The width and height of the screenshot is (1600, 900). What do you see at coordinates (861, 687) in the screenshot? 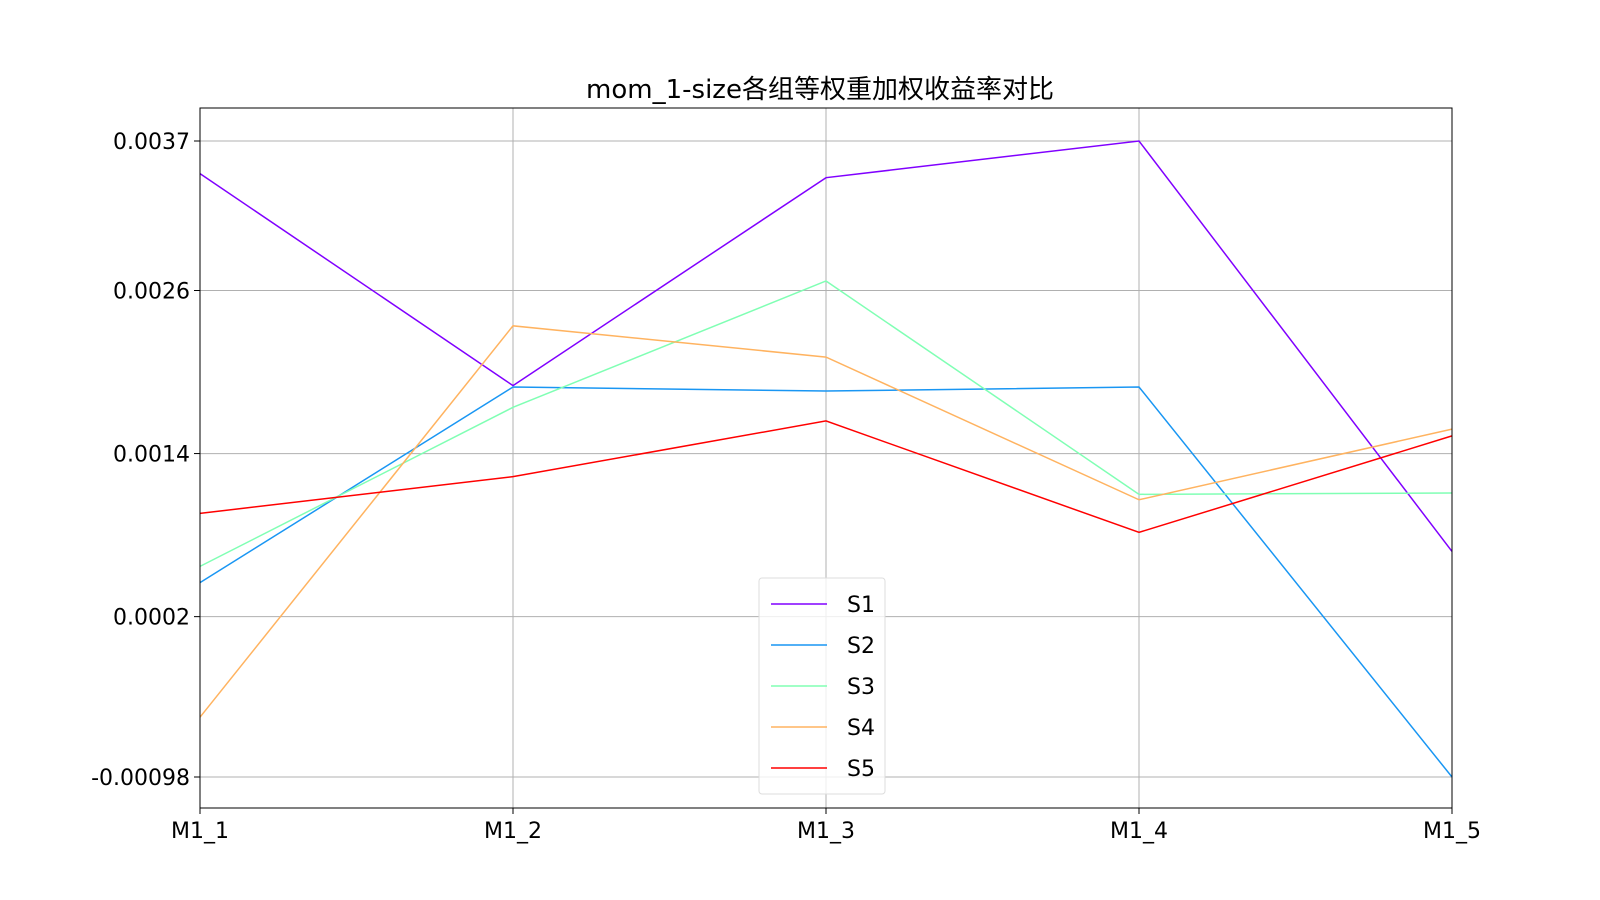
I see `legend-label: S3` at bounding box center [861, 687].